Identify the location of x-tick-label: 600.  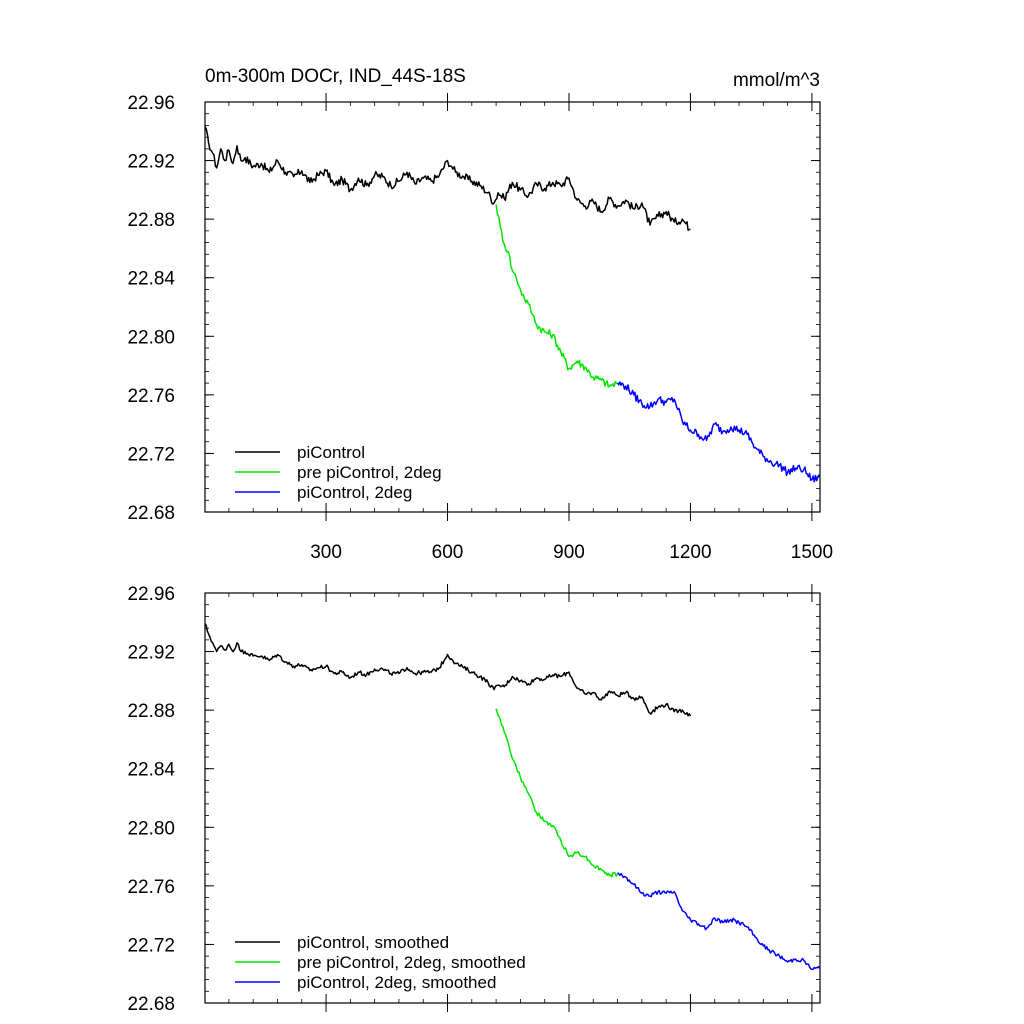
(448, 552).